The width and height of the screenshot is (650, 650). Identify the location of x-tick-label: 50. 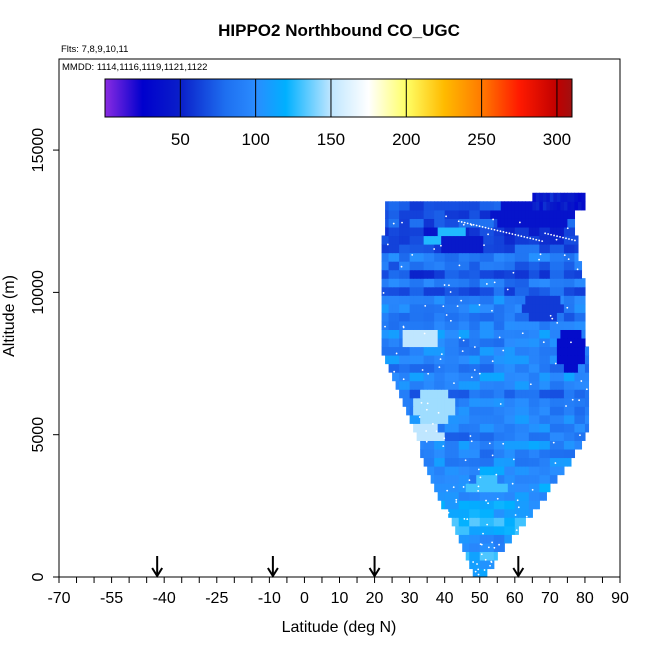
(480, 598).